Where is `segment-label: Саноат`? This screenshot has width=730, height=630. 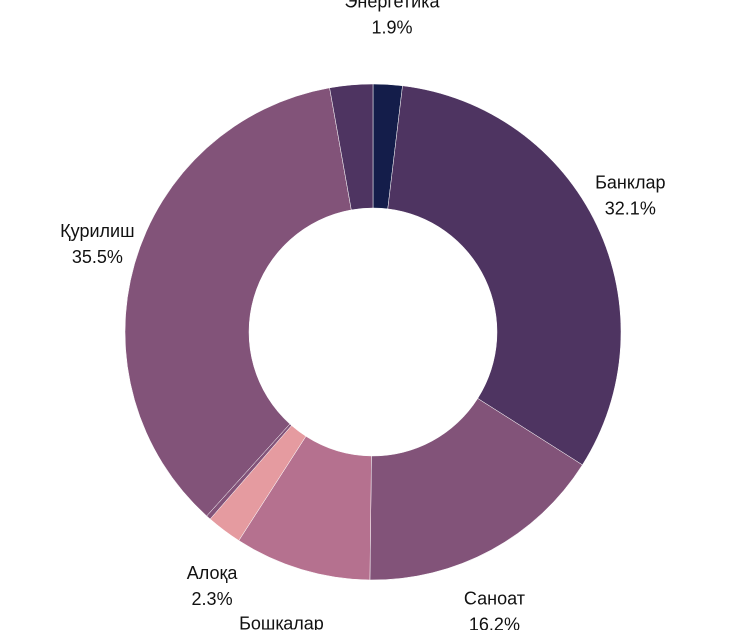 segment-label: Саноат is located at coordinates (494, 598).